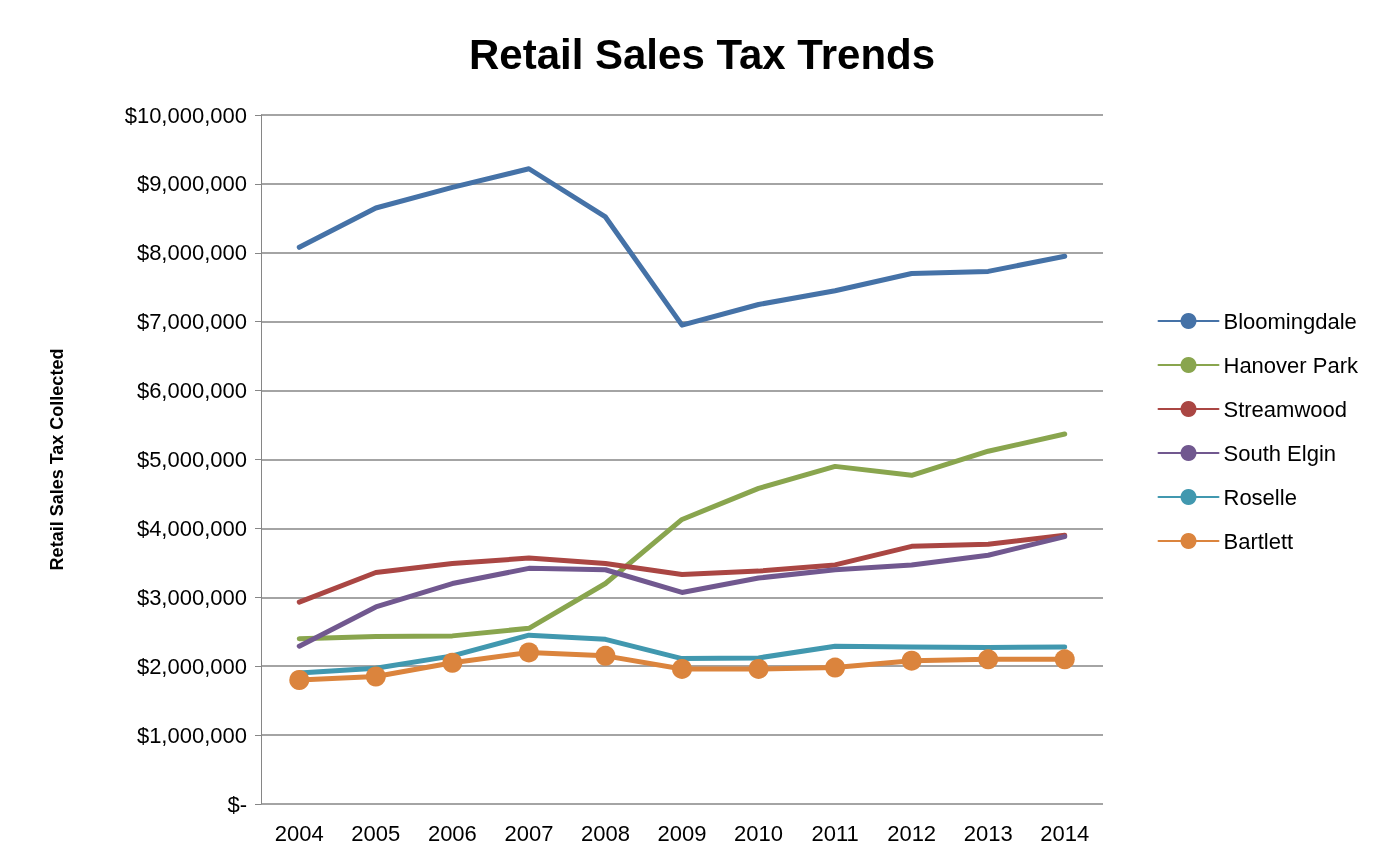 This screenshot has width=1393, height=862. Describe the element at coordinates (529, 833) in the screenshot. I see `x-tick-label: 2007` at that location.